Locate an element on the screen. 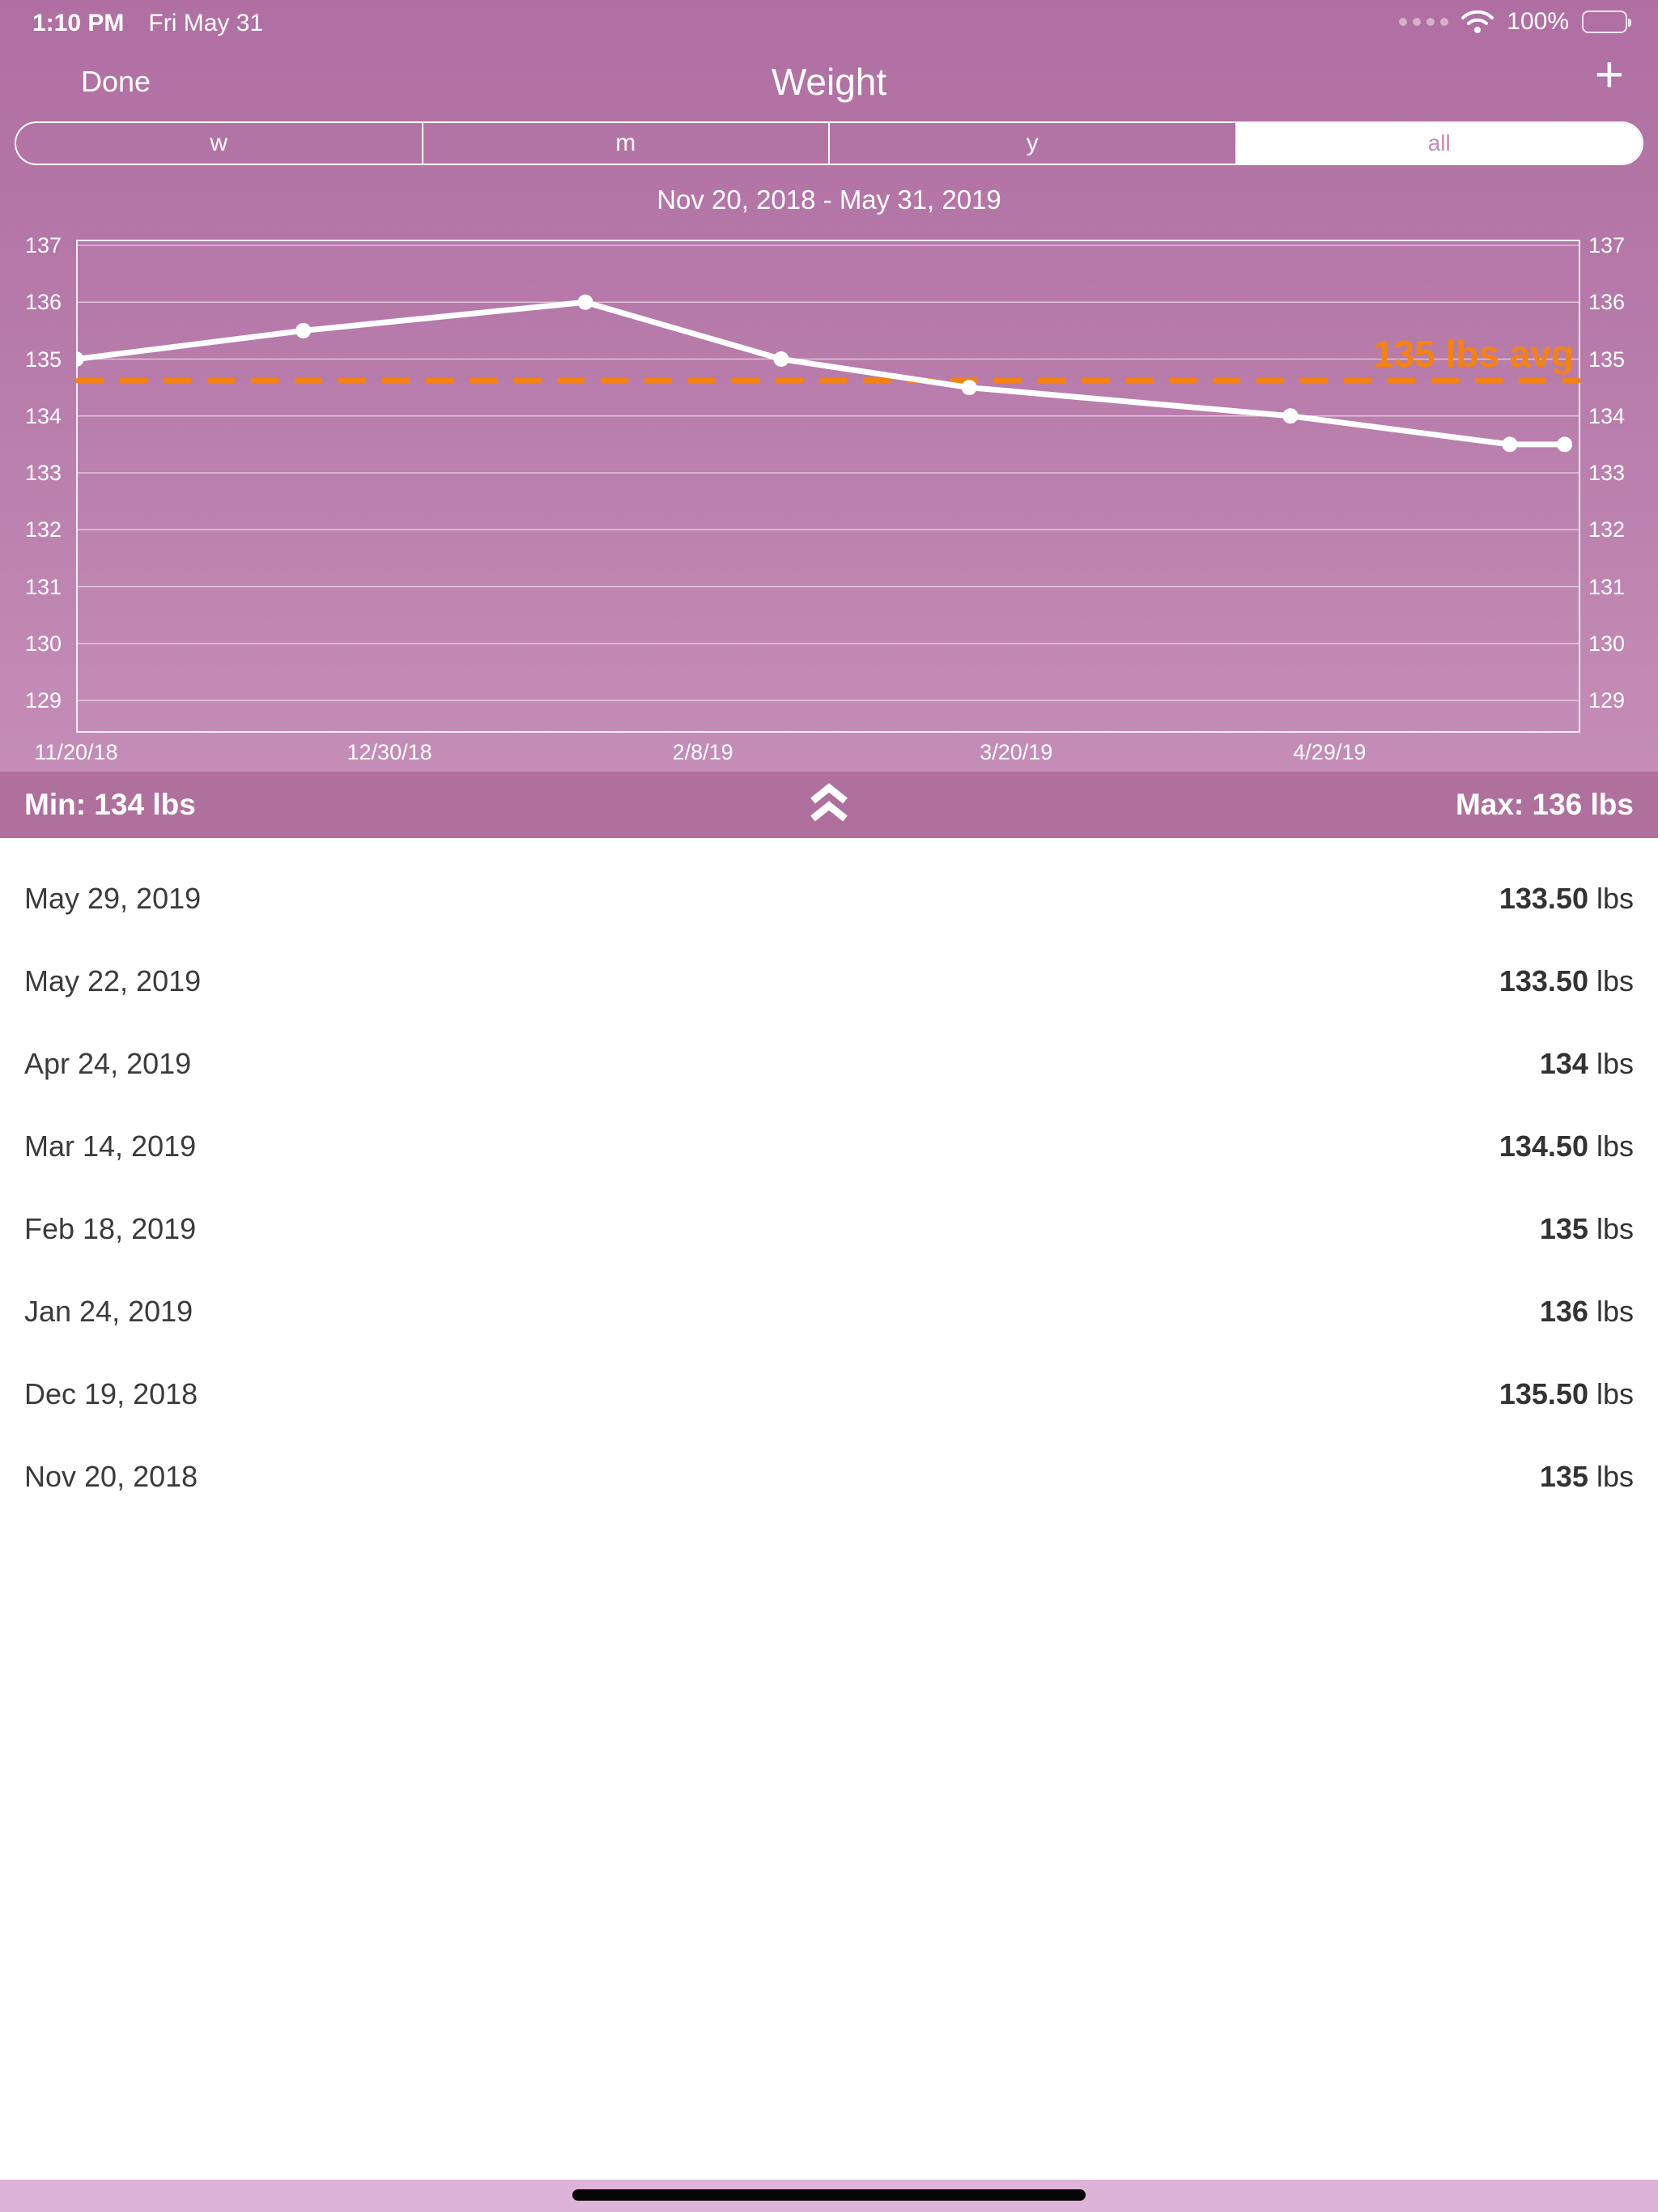 This screenshot has width=1658, height=2212. done-button: Done is located at coordinates (116, 82).